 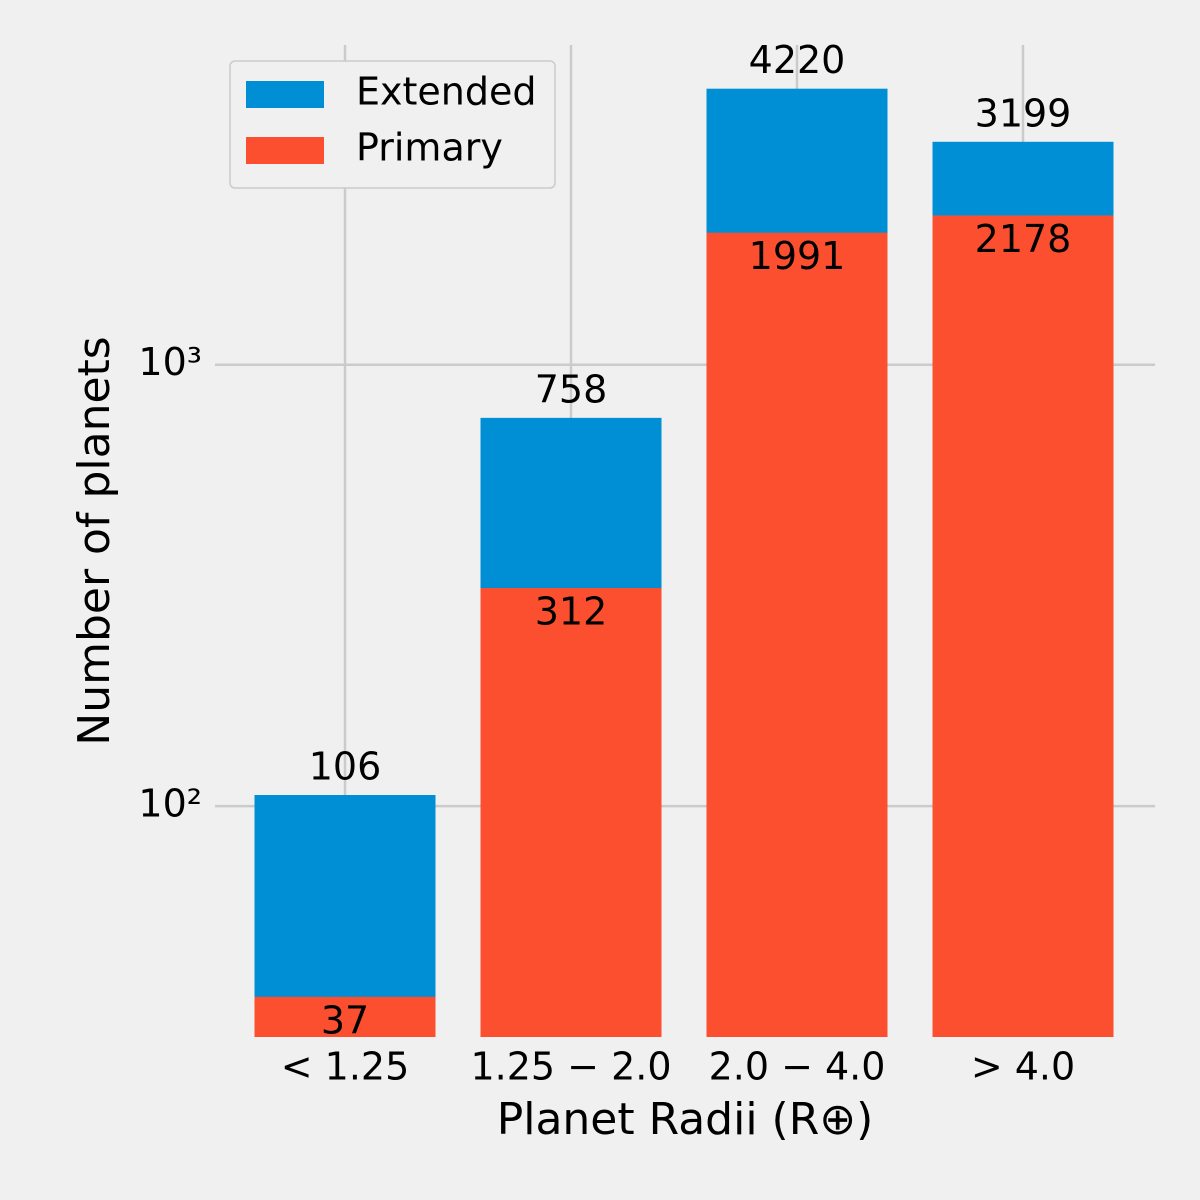 I want to click on value-label: 106, so click(x=345, y=767).